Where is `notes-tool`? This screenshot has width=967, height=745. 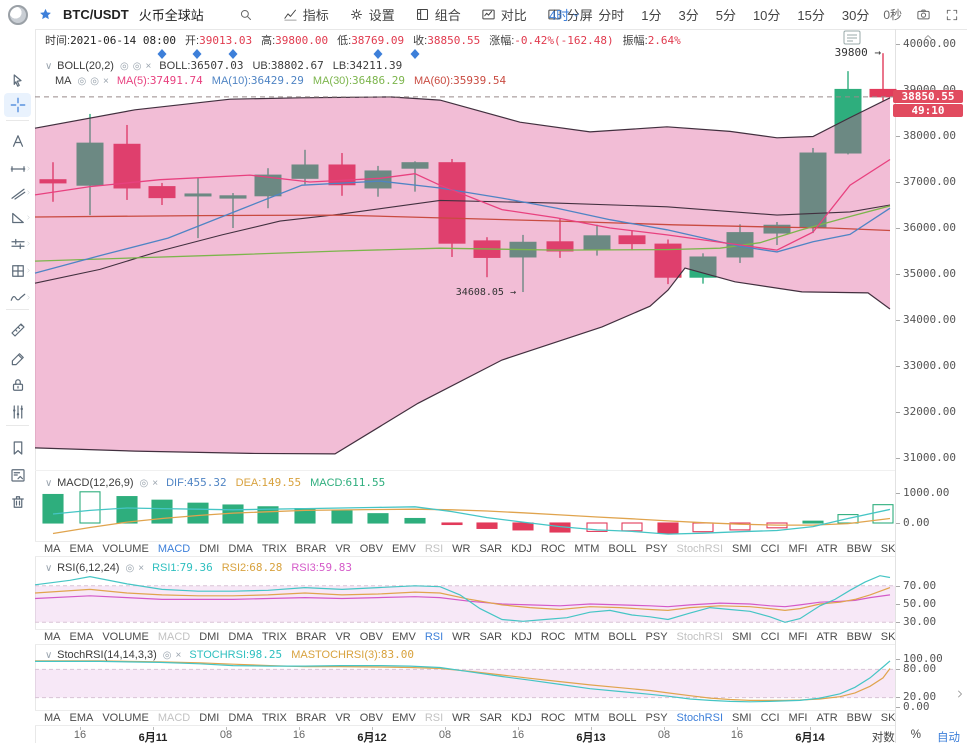 notes-tool is located at coordinates (17, 475).